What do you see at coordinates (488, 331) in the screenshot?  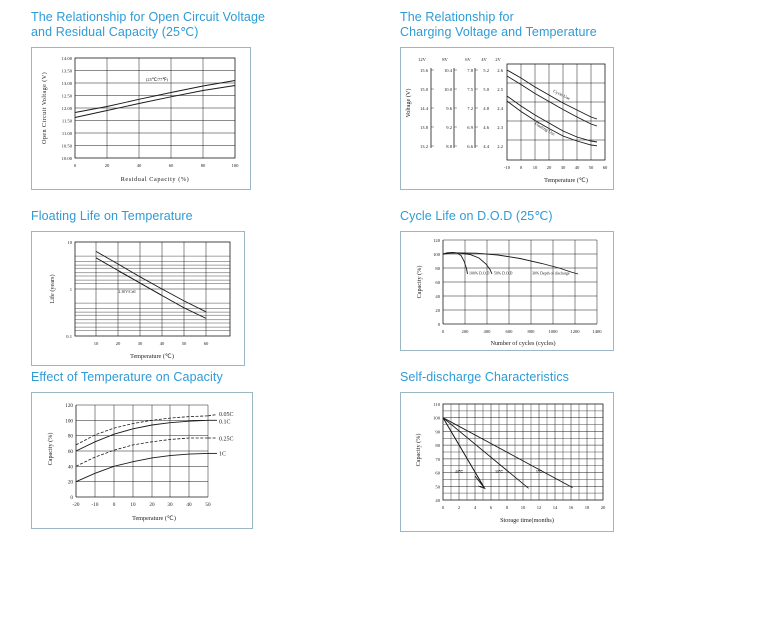 I see `svg-text: 400` at bounding box center [488, 331].